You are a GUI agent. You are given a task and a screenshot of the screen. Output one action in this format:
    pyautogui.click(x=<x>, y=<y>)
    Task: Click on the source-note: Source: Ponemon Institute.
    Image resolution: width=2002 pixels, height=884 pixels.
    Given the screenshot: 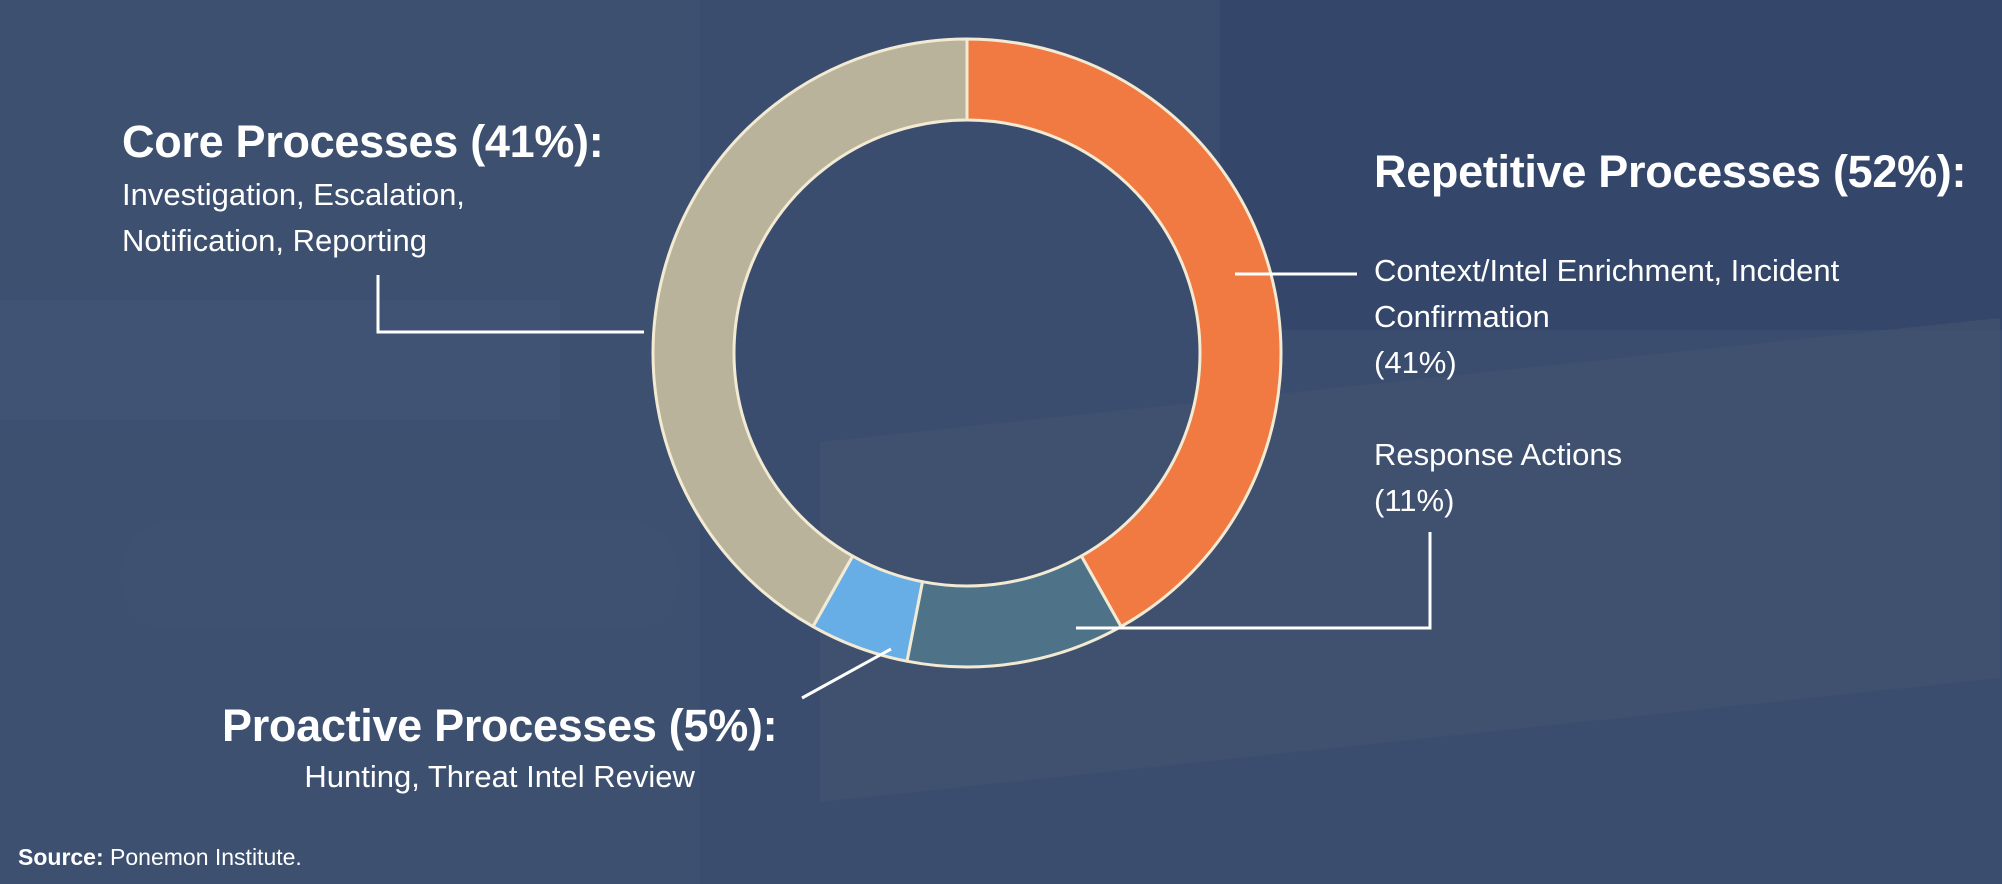 What is the action you would take?
    pyautogui.click(x=160, y=857)
    